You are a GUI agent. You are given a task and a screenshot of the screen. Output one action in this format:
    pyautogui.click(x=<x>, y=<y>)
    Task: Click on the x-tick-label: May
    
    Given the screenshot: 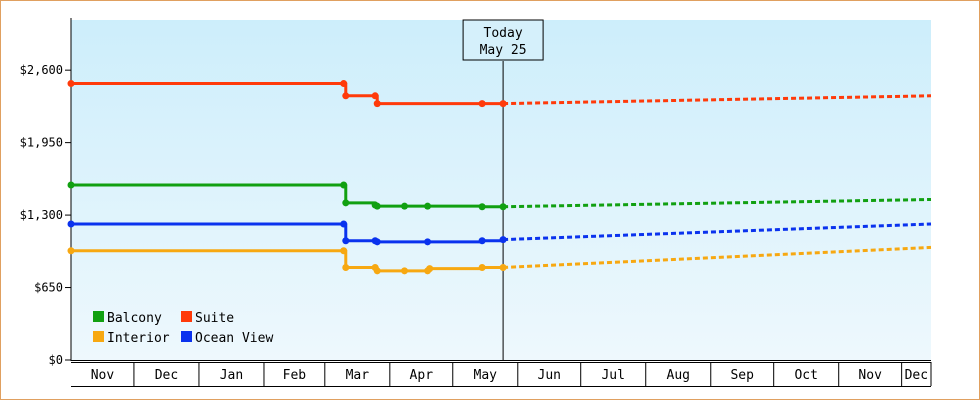 What is the action you would take?
    pyautogui.click(x=486, y=375)
    